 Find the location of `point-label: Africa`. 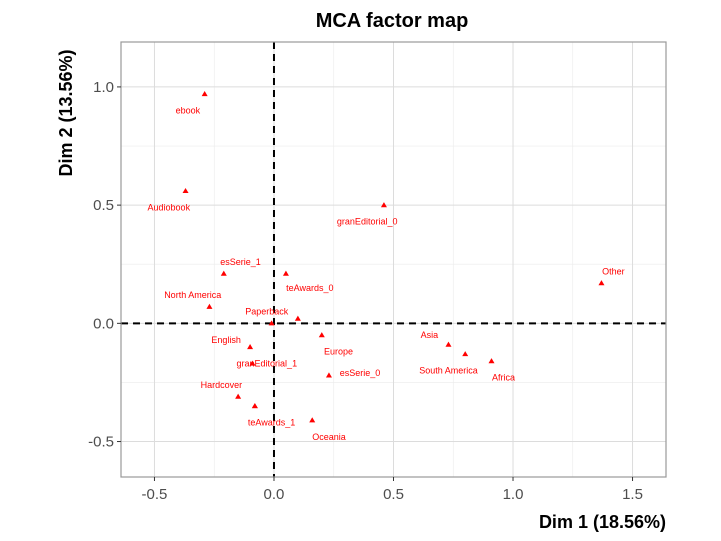

point-label: Africa is located at coordinates (503, 378).